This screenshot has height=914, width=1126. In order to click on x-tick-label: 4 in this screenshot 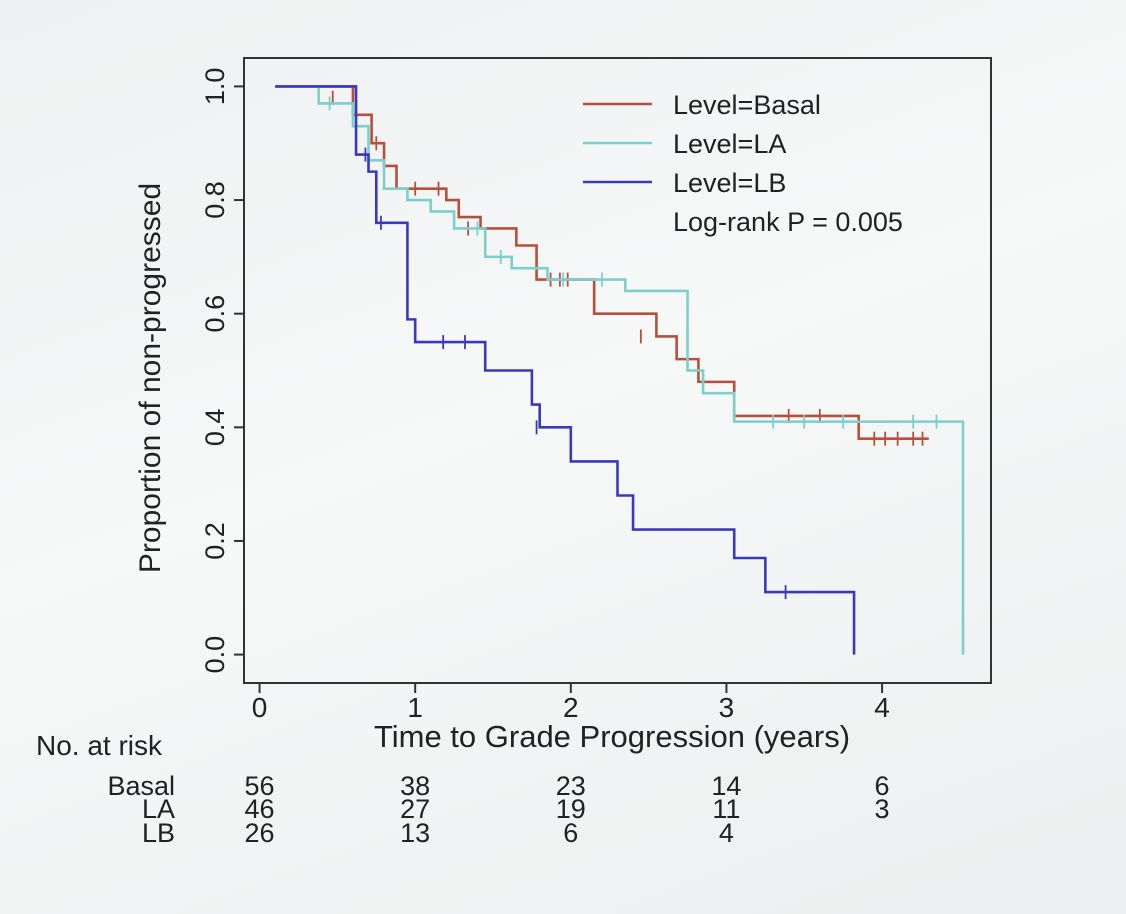, I will do `click(882, 707)`.